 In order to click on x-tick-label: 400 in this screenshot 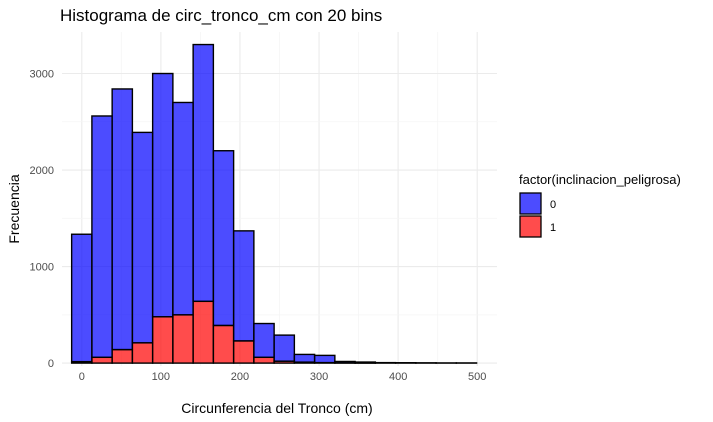, I will do `click(398, 377)`.